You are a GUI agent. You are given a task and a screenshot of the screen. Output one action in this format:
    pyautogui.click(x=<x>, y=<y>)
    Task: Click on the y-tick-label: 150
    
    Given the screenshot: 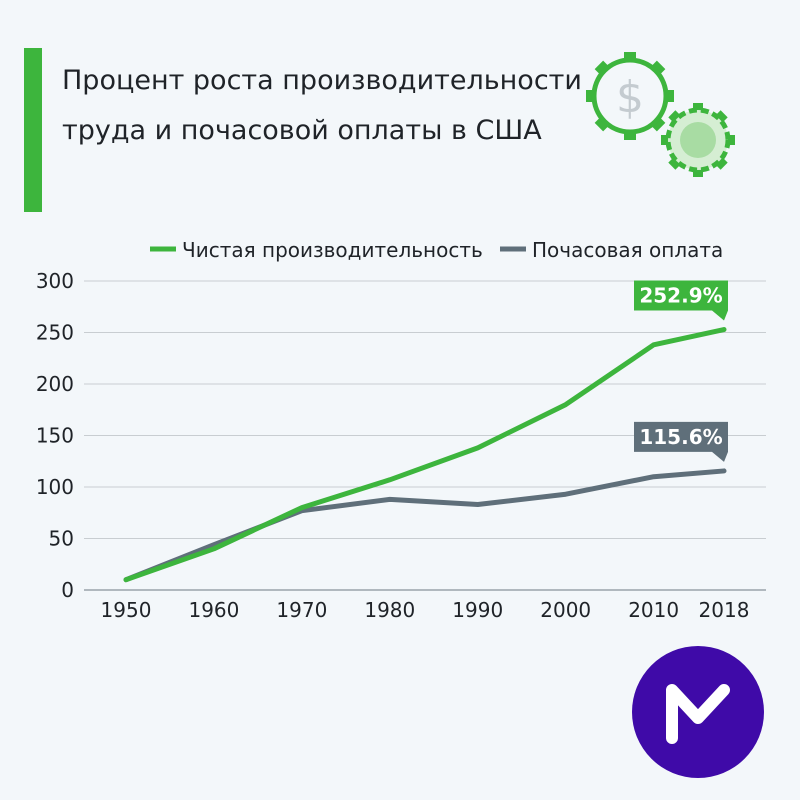 What is the action you would take?
    pyautogui.click(x=55, y=436)
    